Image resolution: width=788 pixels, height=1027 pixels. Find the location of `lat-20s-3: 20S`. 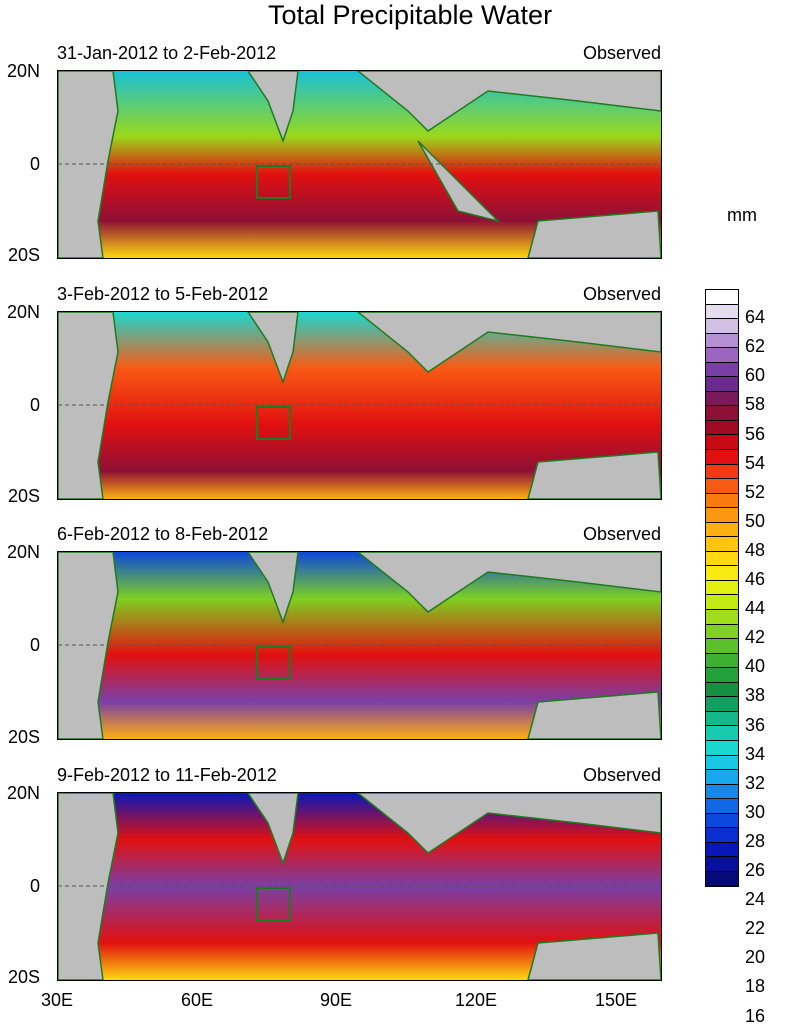

lat-20s-3: 20S is located at coordinates (23, 737).